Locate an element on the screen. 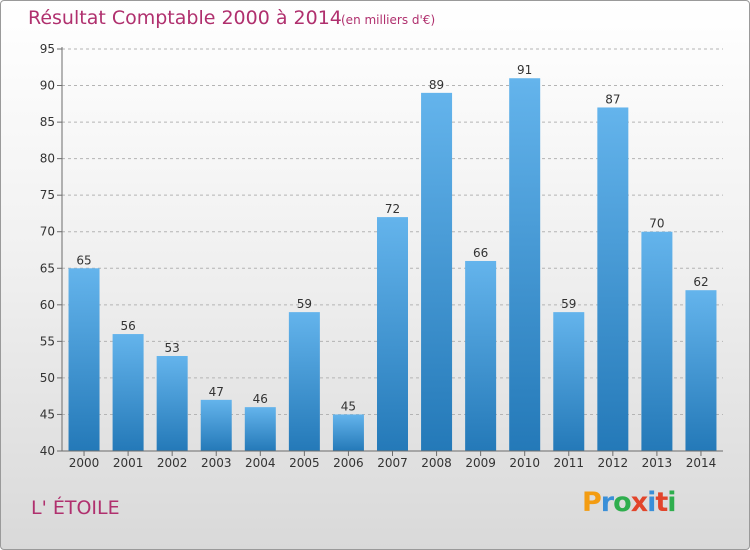  data-label: 45 is located at coordinates (348, 406).